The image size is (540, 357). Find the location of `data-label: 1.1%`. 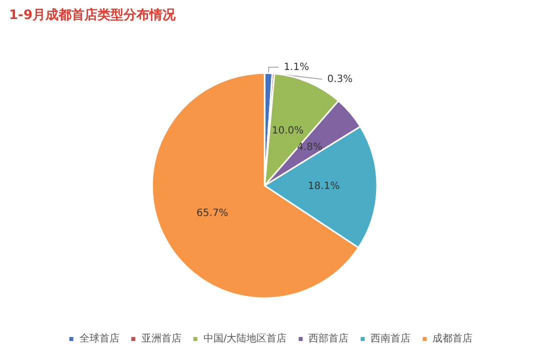

data-label: 1.1% is located at coordinates (297, 67).